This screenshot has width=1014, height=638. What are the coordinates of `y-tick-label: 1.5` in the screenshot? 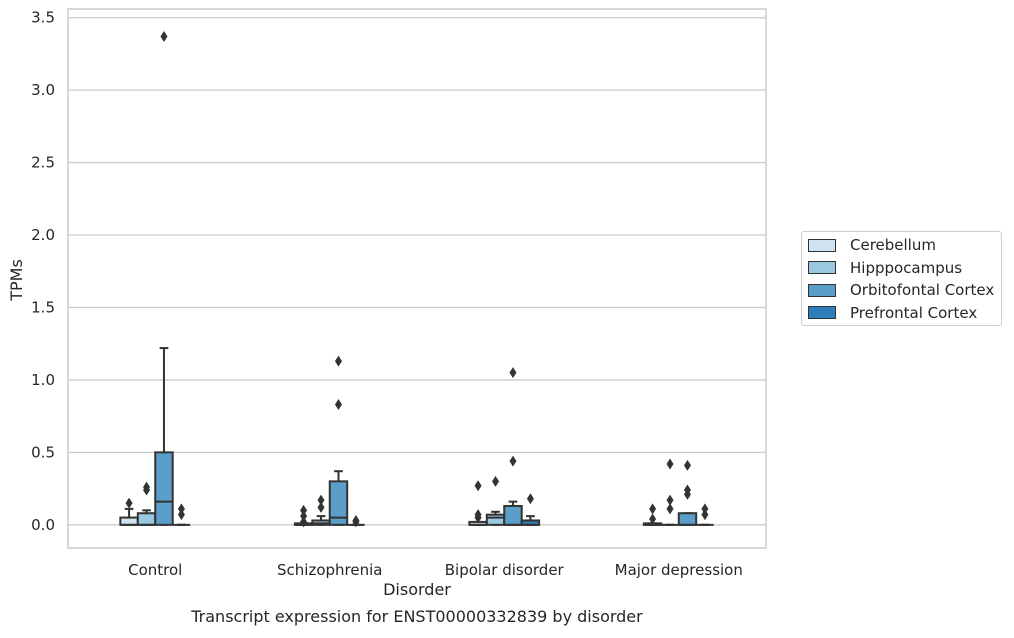 It's located at (43, 307).